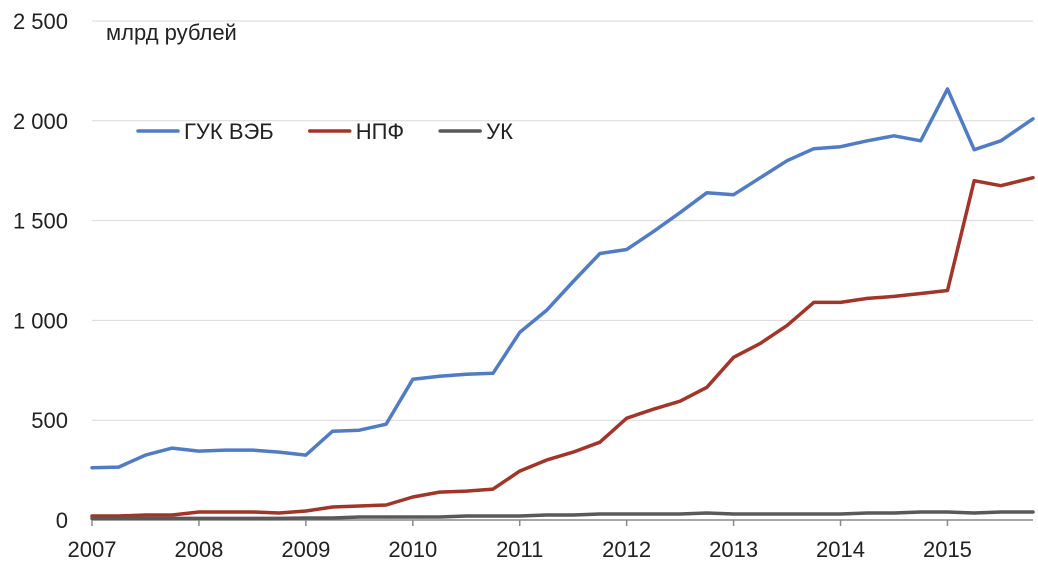 This screenshot has height=575, width=1038. I want to click on legend-item-нпф: НПФ, so click(355, 131).